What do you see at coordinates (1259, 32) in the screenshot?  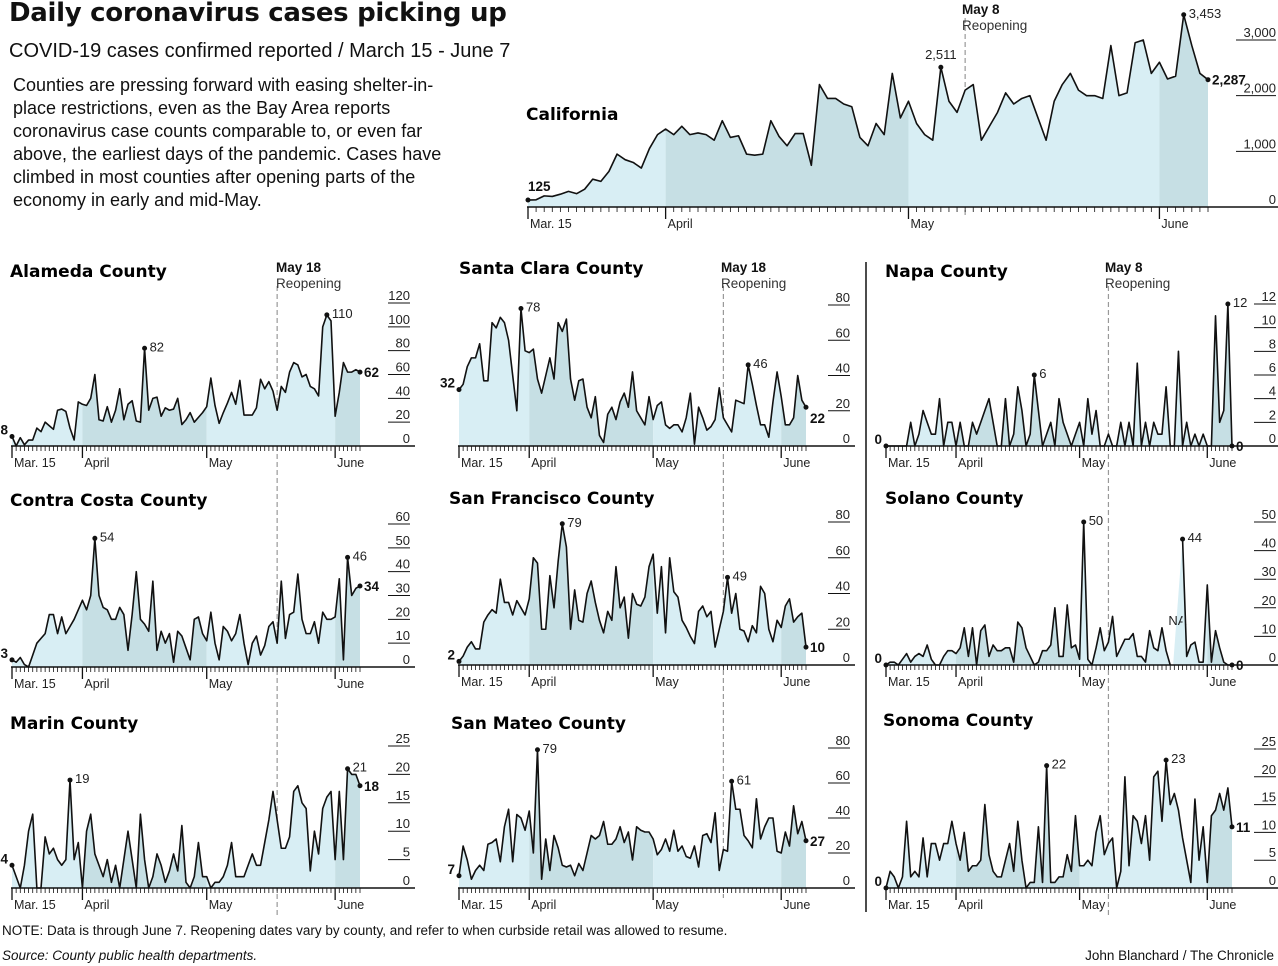 I see `y-tick-label: 3,000` at bounding box center [1259, 32].